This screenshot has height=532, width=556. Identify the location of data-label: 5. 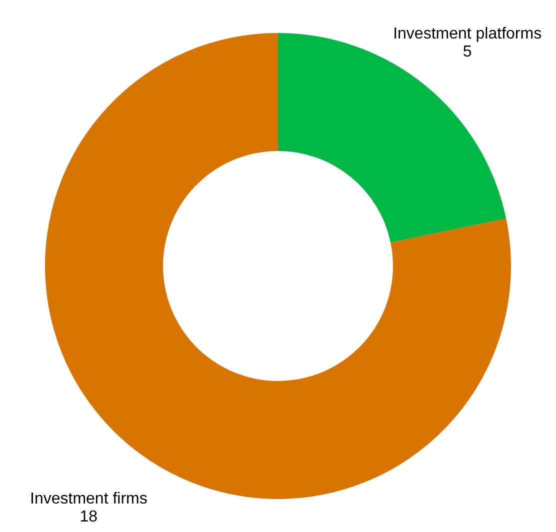
(467, 51).